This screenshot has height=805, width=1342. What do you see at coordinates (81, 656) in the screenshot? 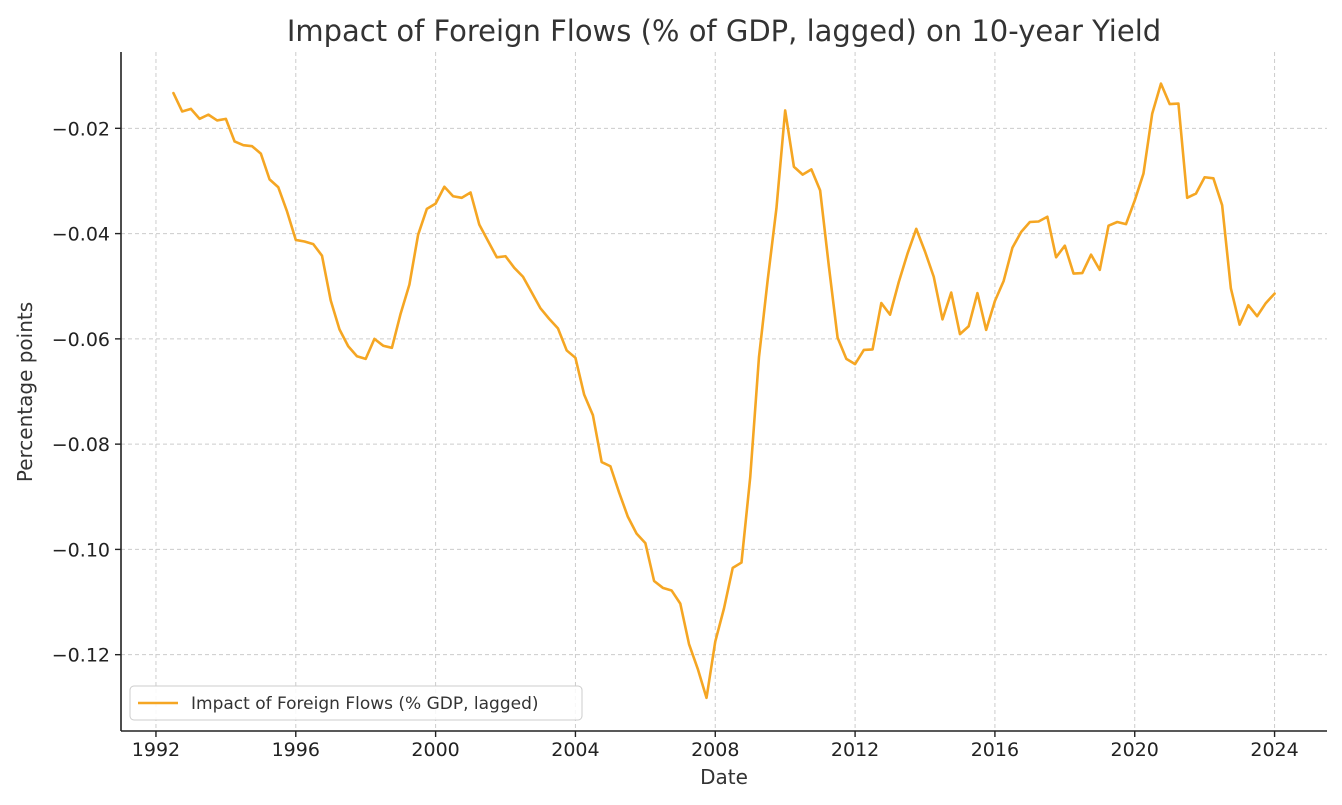
I see `y-tick-label: −0.12` at bounding box center [81, 656].